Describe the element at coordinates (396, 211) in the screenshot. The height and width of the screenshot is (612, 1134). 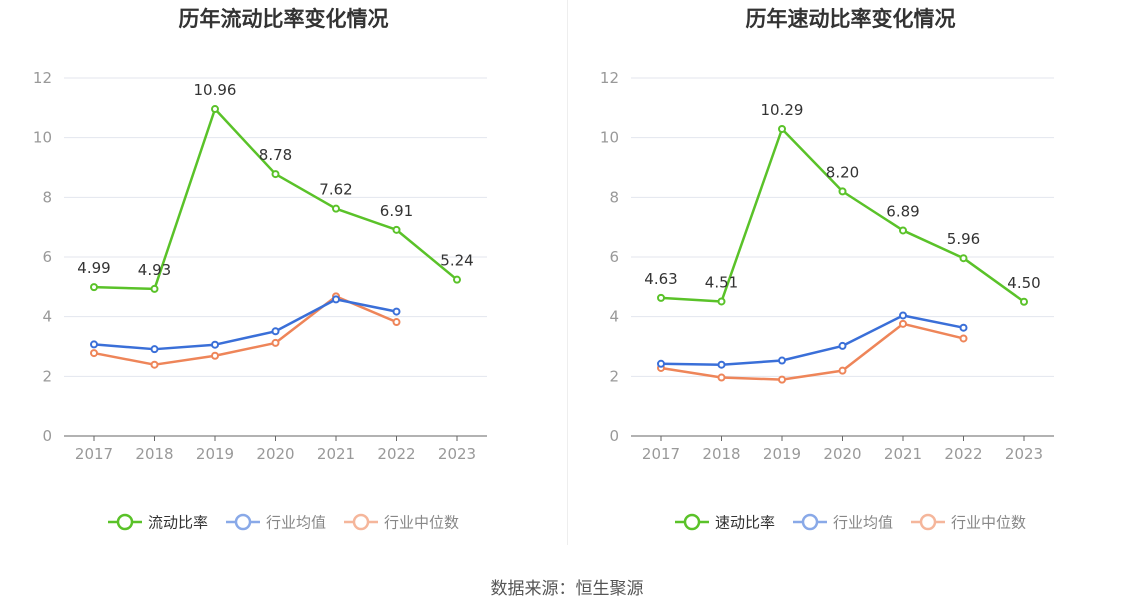
I see `data-label: 6.91` at that location.